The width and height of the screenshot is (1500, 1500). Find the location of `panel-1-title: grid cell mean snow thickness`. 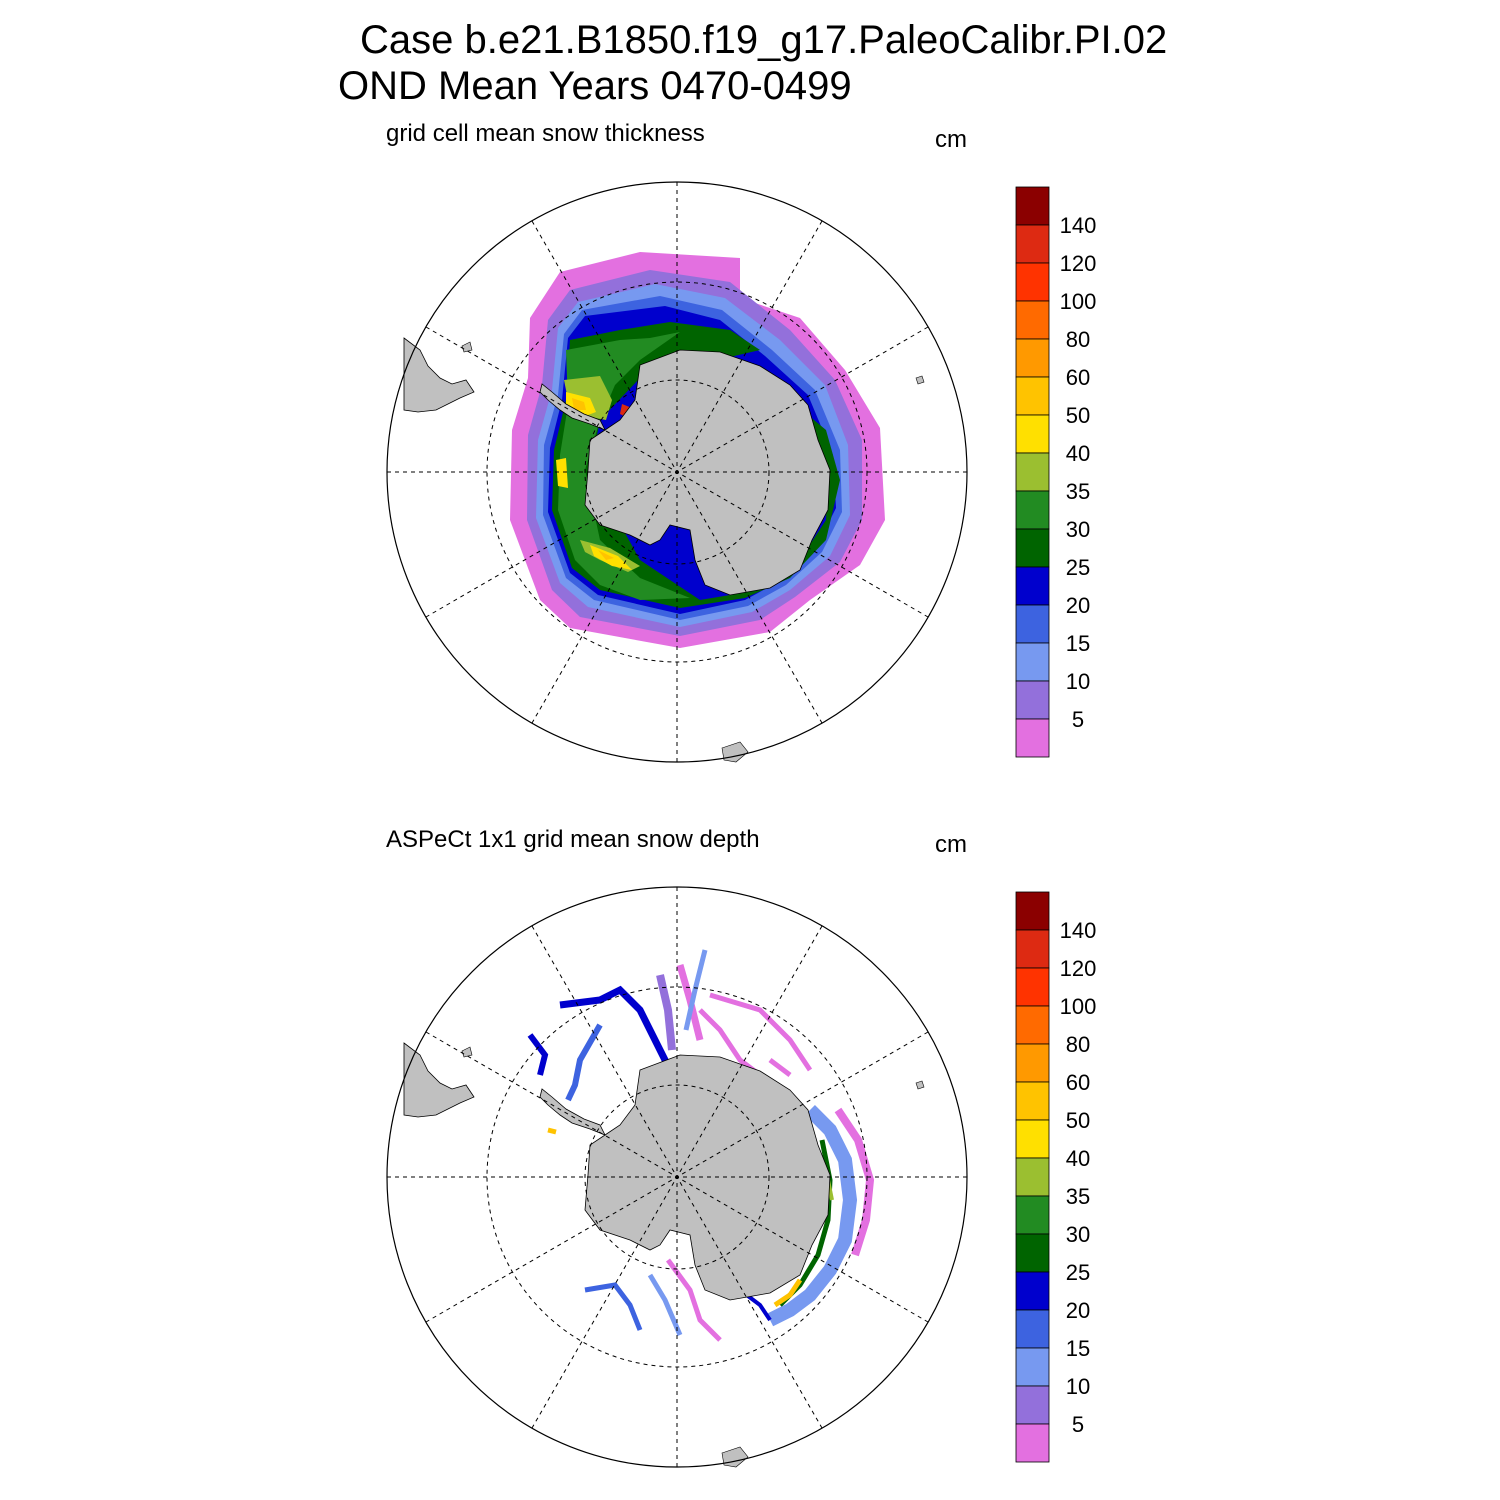

panel-1-title: grid cell mean snow thickness is located at coordinates (545, 133).